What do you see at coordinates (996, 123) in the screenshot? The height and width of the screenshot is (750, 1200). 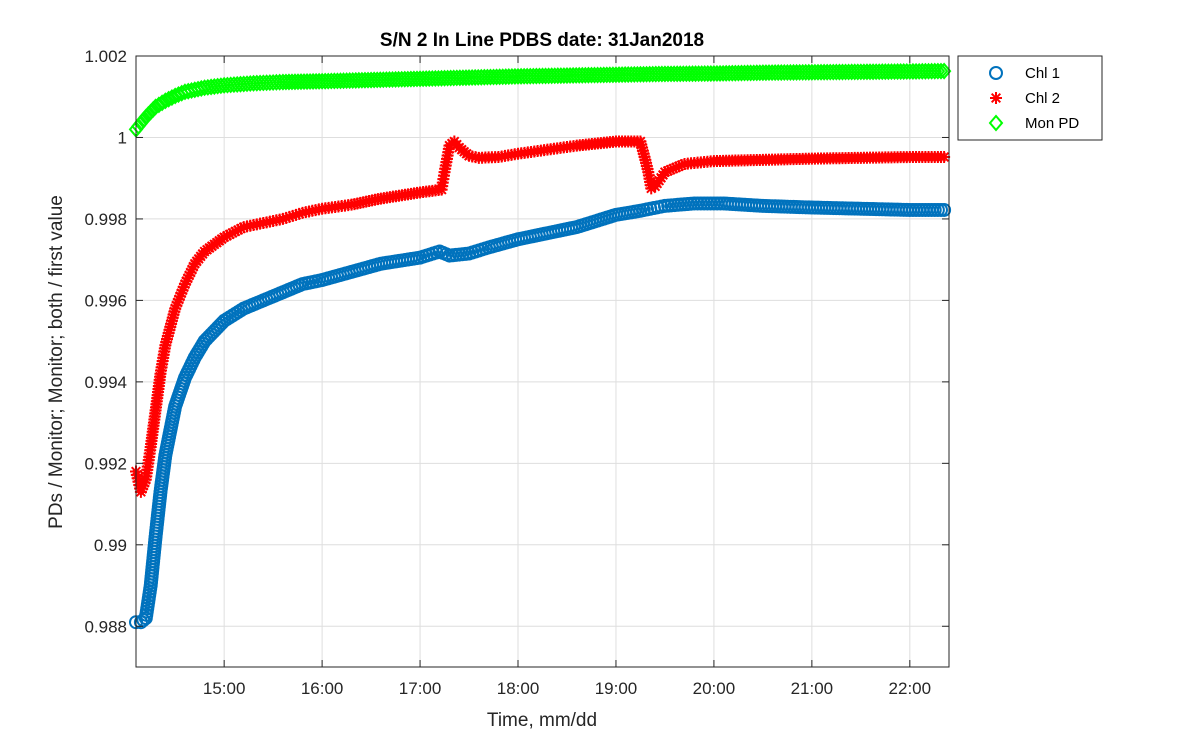 I see `legend-marker-mon-pd` at bounding box center [996, 123].